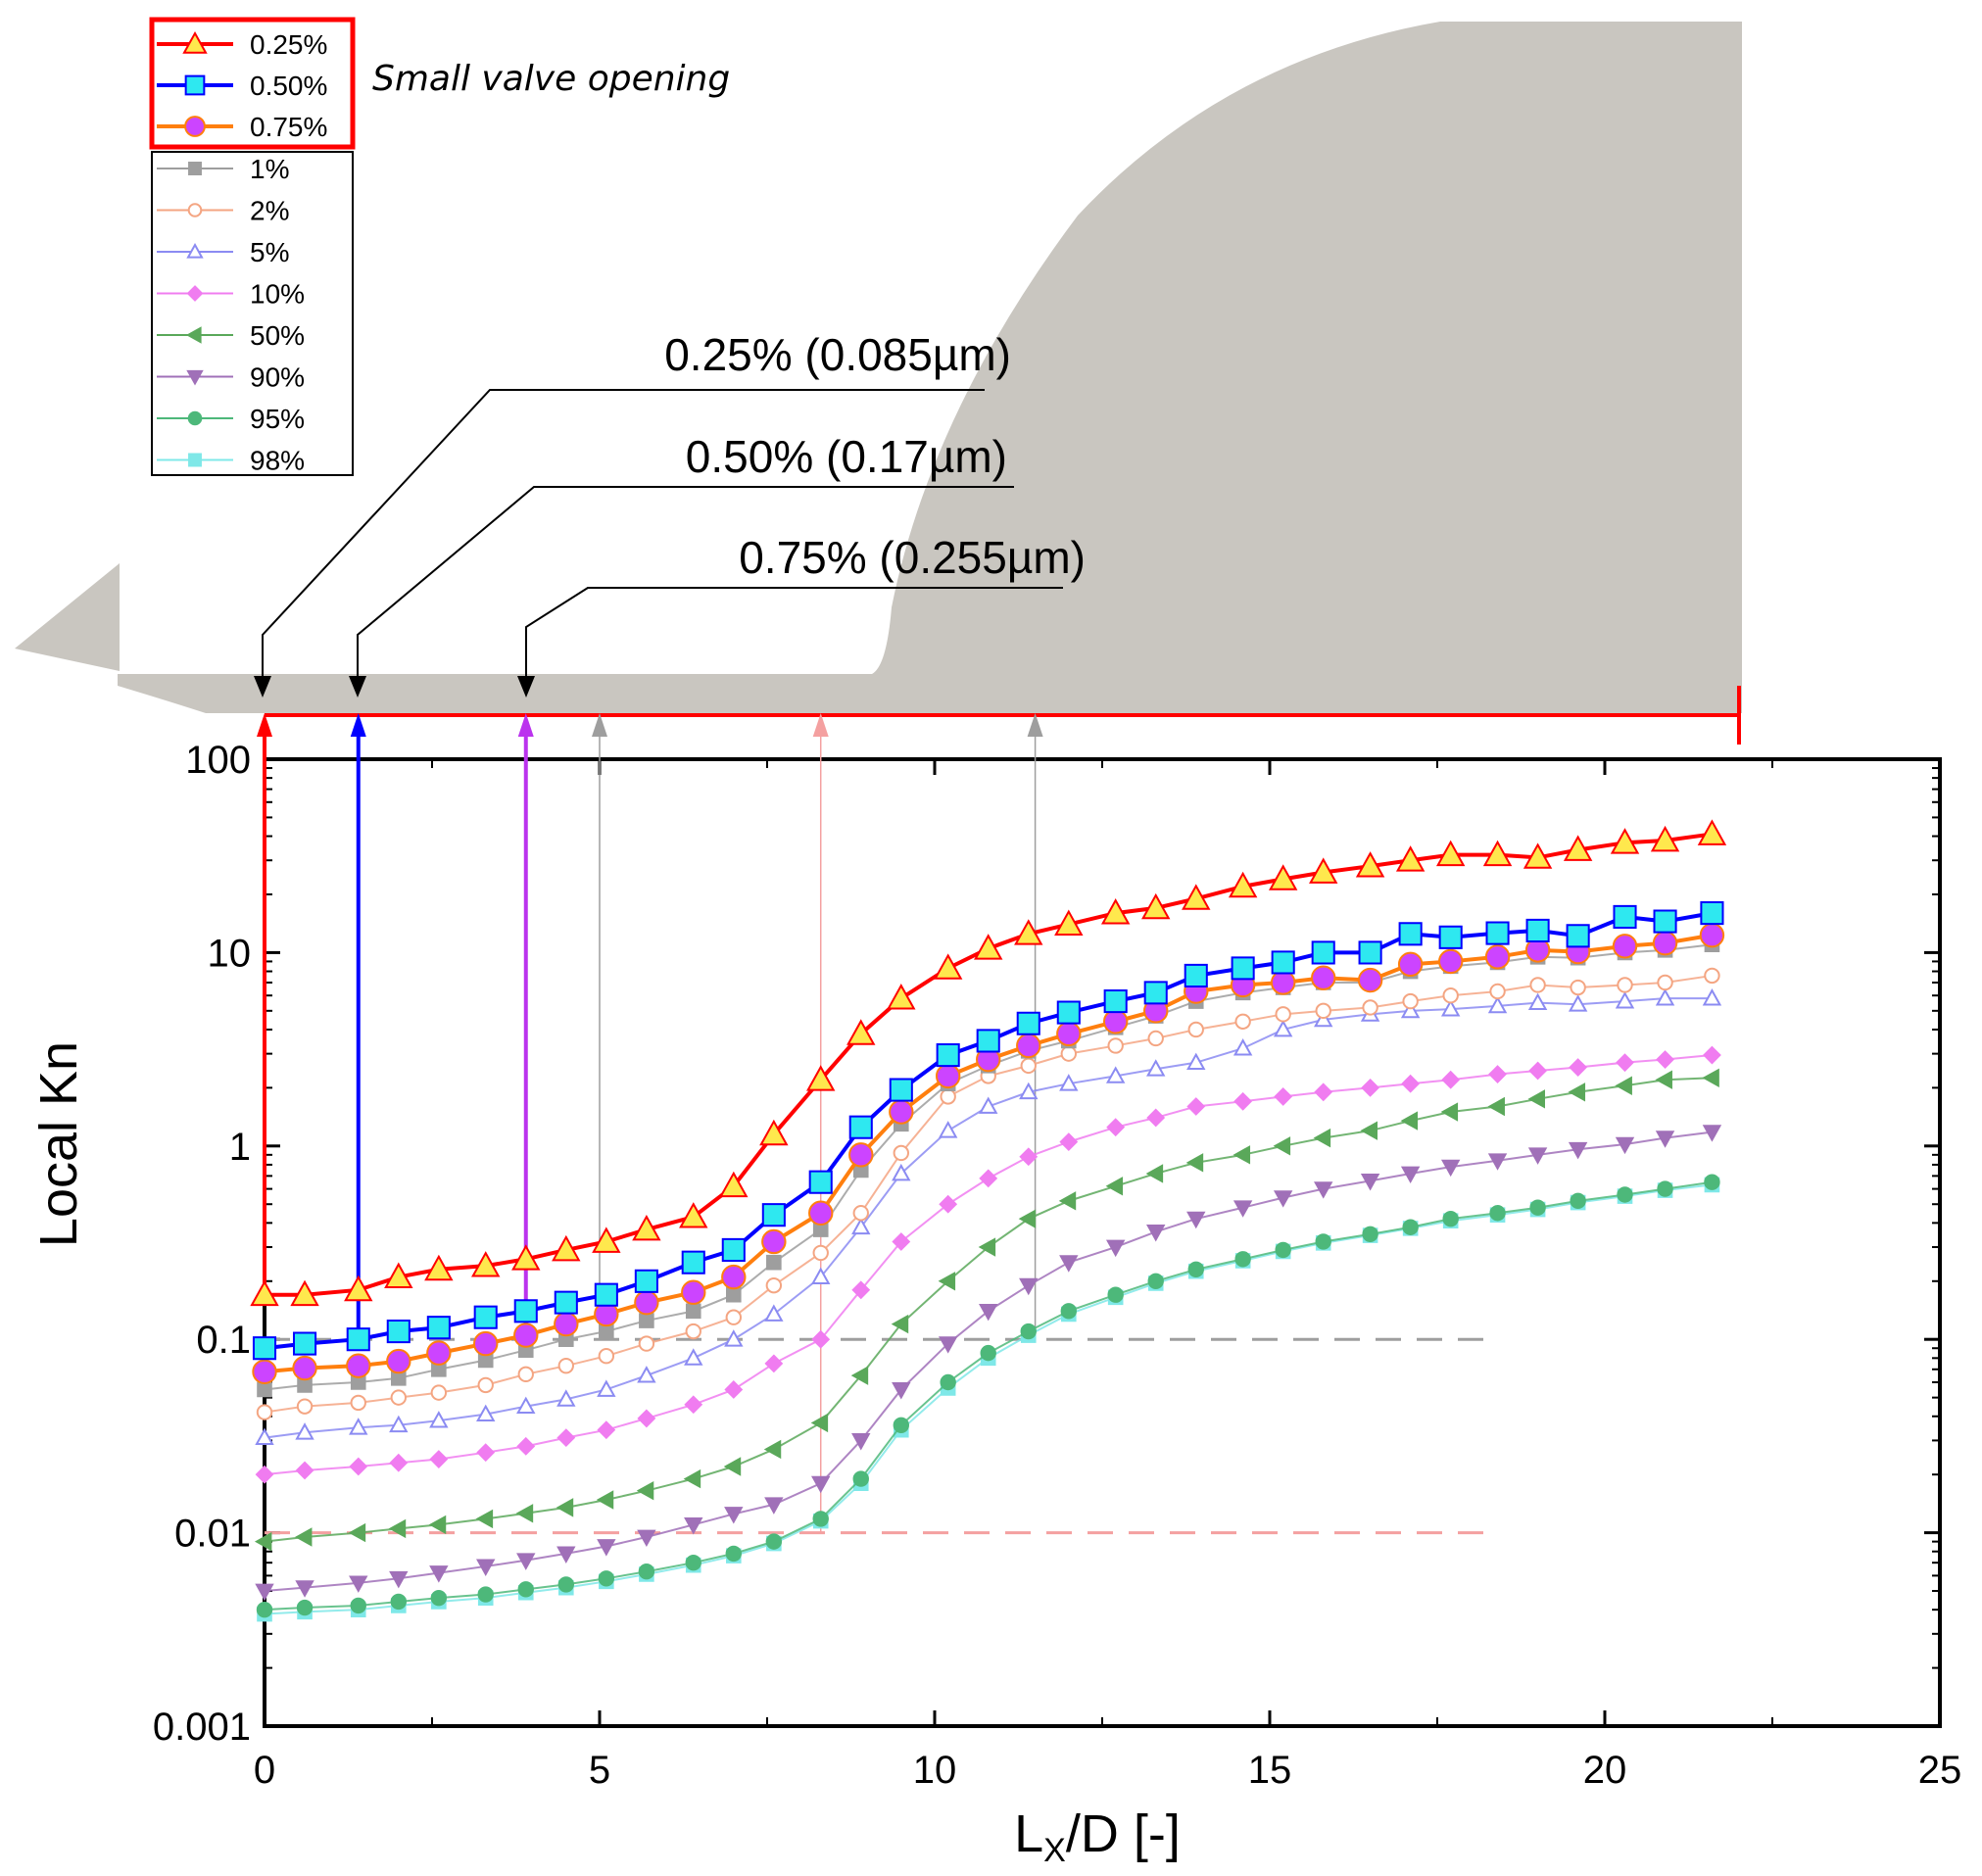 This screenshot has height=1876, width=1982. What do you see at coordinates (1605, 1771) in the screenshot?
I see `x-tick-label: 20` at bounding box center [1605, 1771].